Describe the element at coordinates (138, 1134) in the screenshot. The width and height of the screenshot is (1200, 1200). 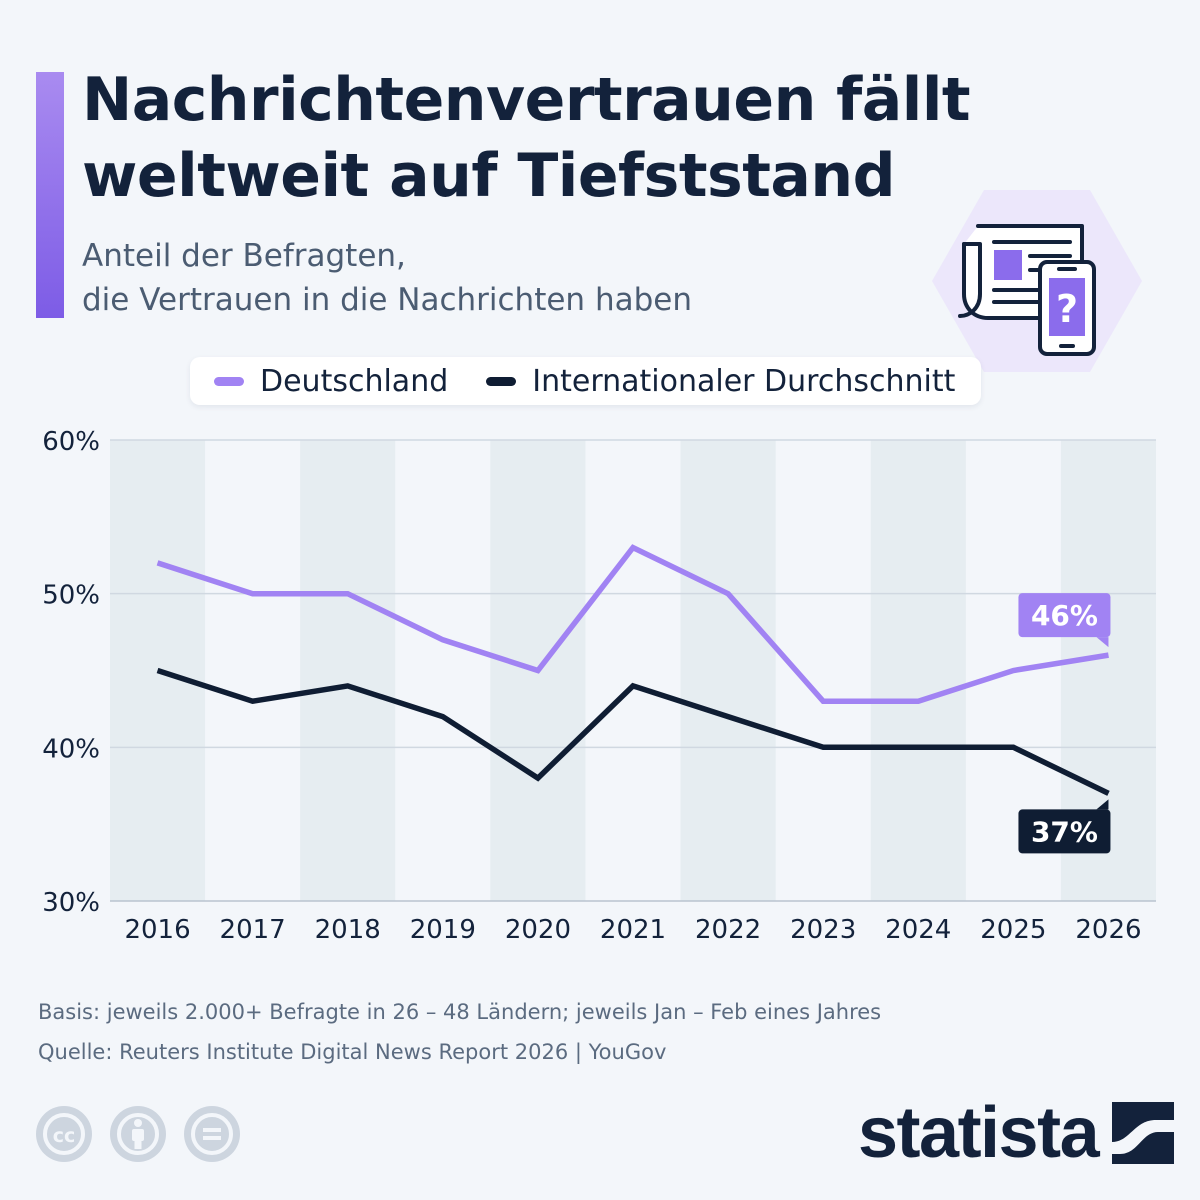
I see `attribution-icon` at that location.